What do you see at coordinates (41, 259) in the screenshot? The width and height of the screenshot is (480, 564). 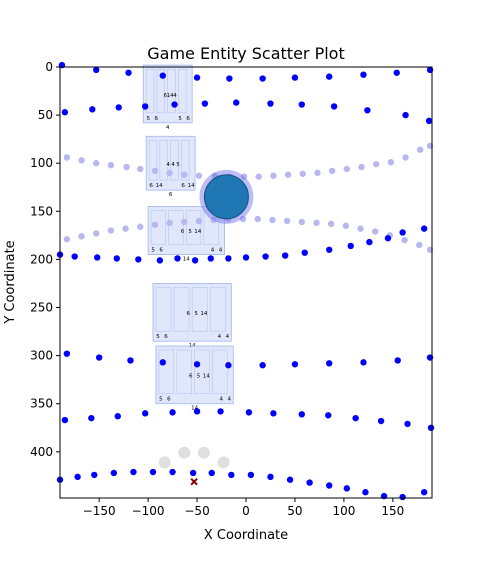 I see `y-tick-label: 200` at bounding box center [41, 259].